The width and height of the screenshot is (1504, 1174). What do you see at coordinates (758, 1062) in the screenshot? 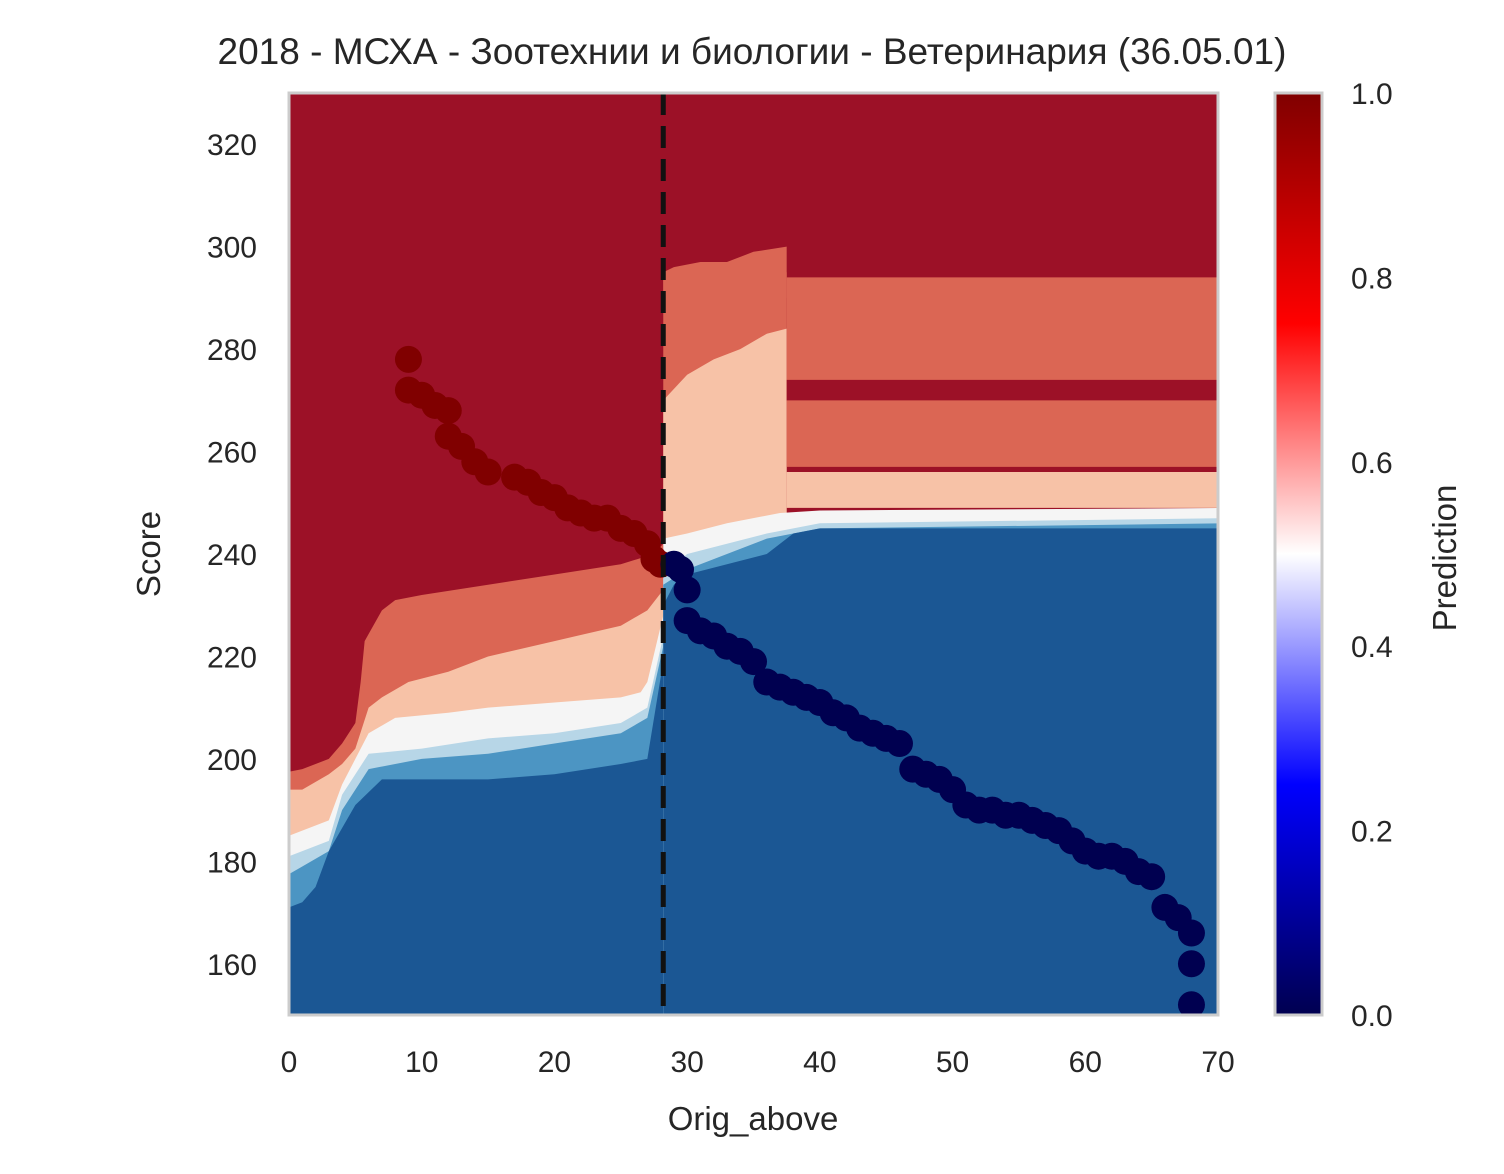
I see `x-axis: 0 10 20 30 40 50 60 70` at bounding box center [758, 1062].